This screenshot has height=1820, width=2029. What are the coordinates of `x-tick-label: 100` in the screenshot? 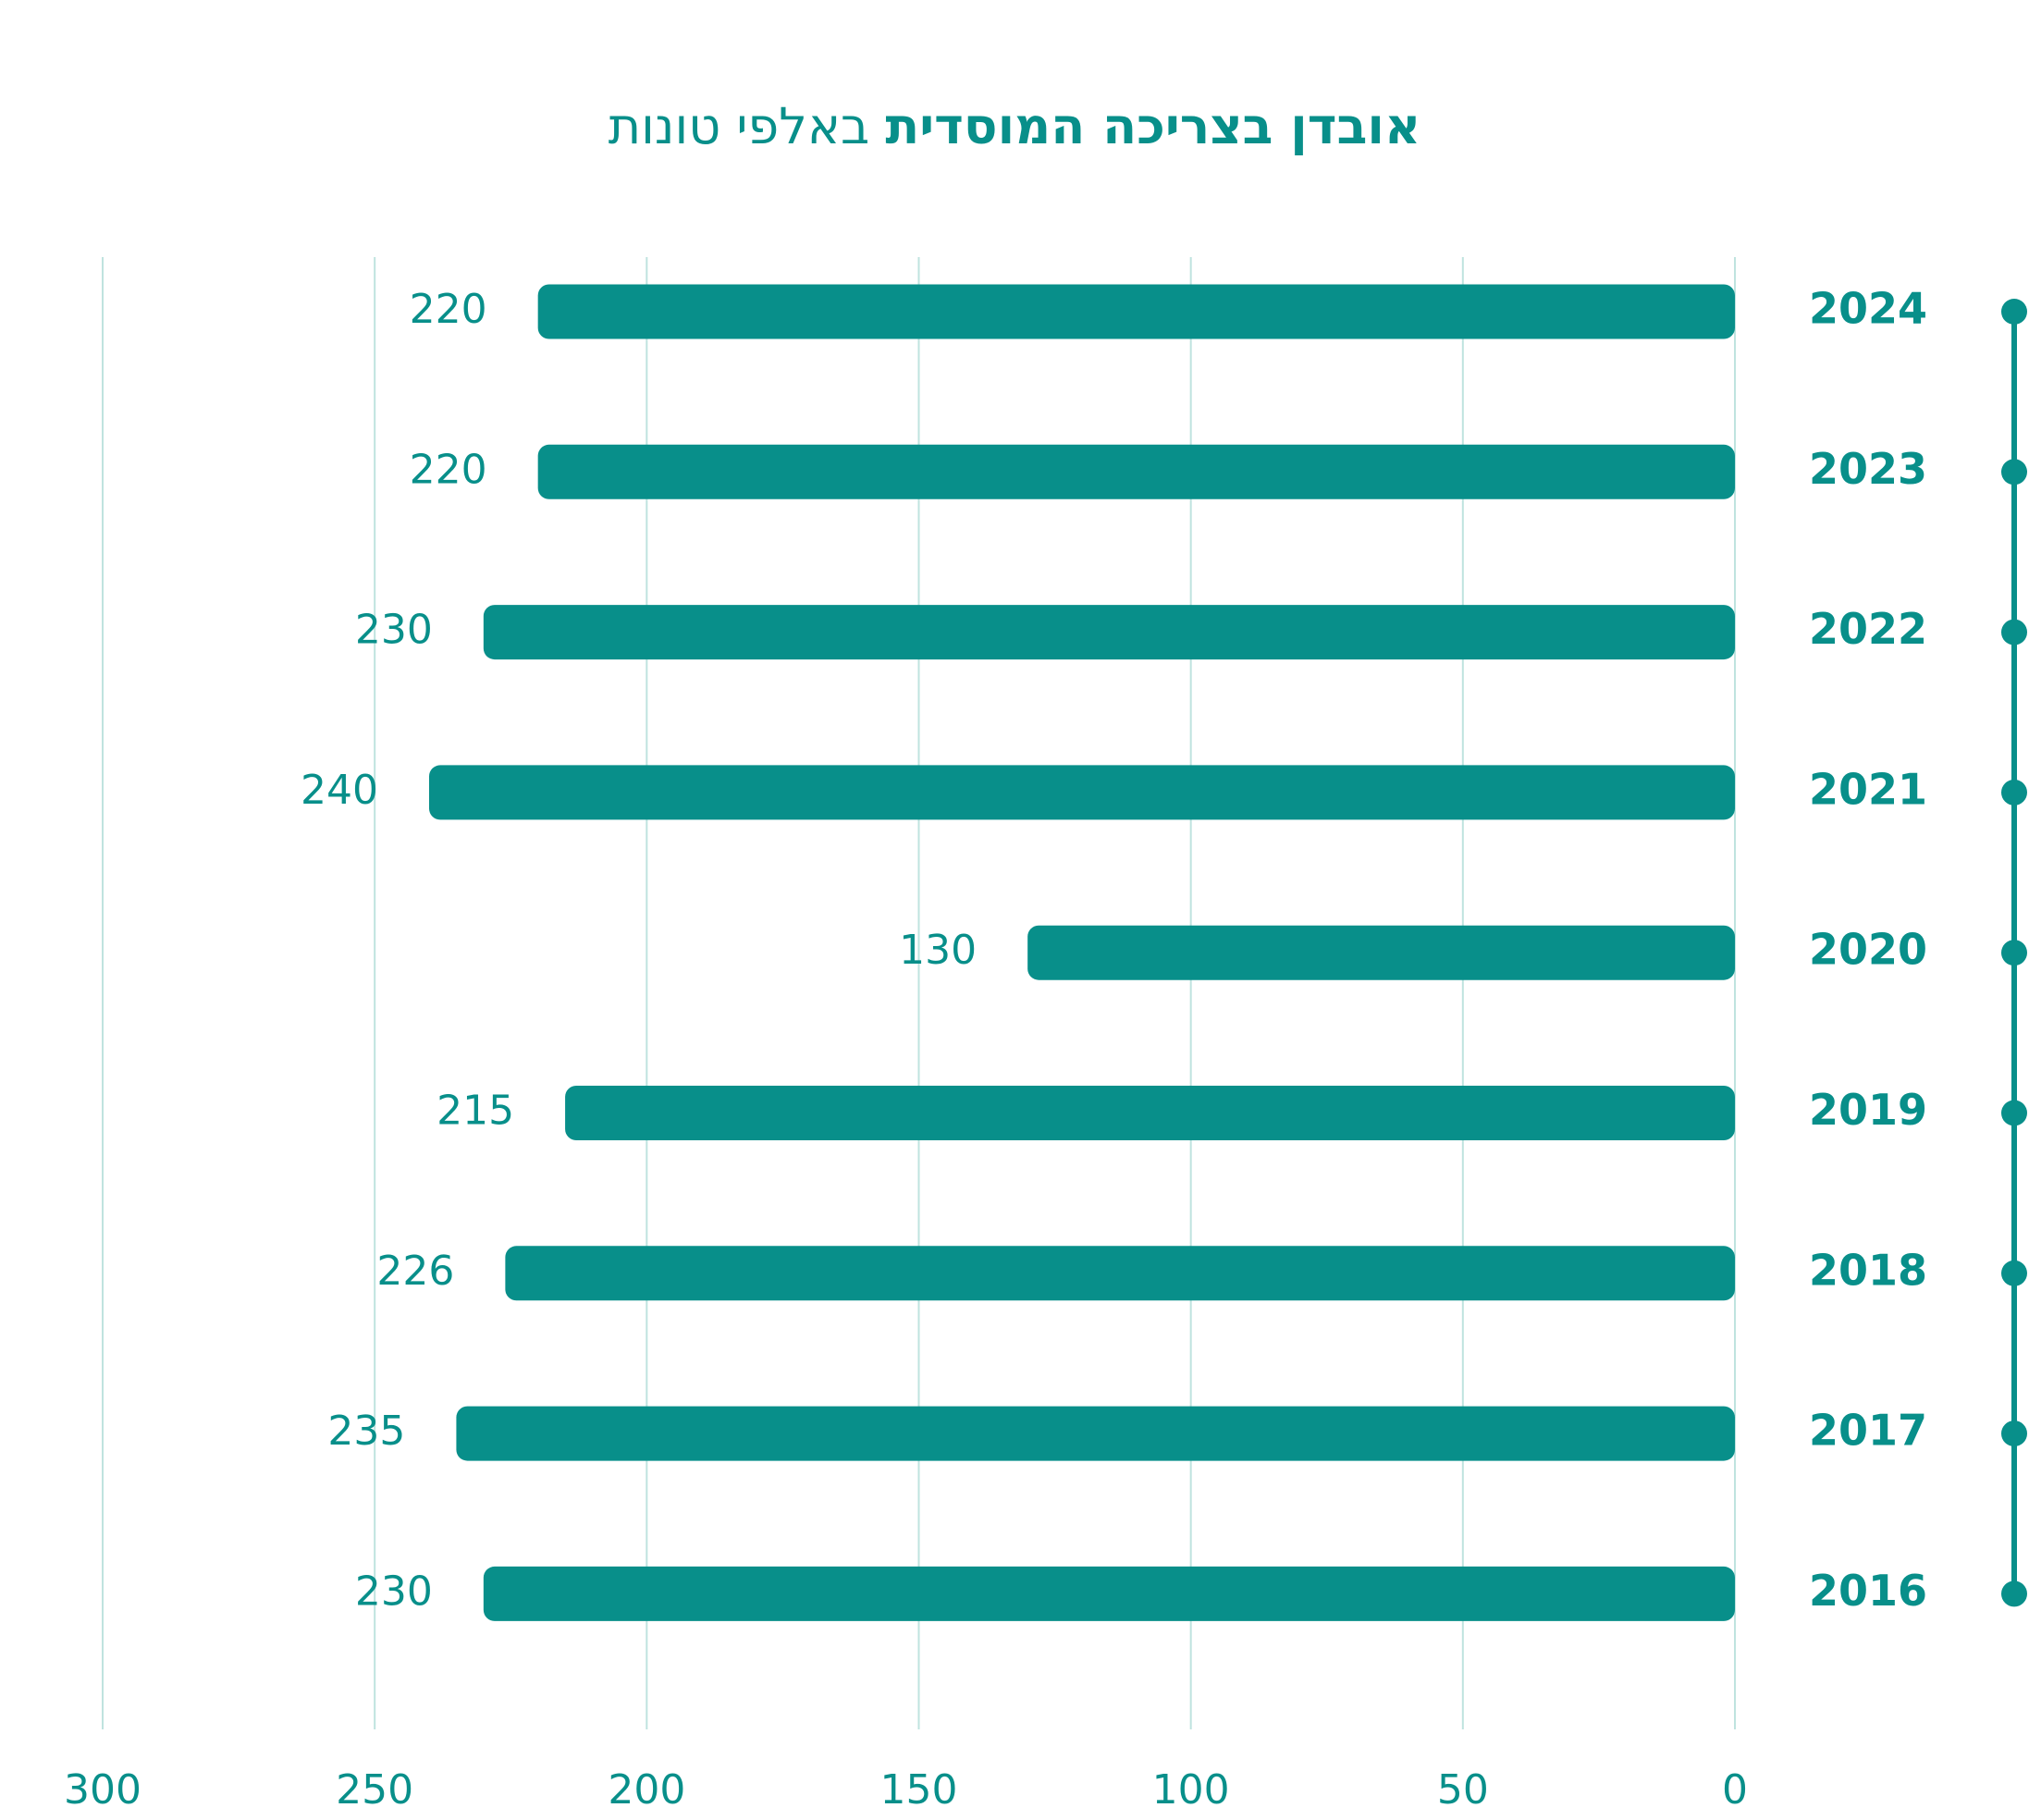 It's located at (1191, 1790).